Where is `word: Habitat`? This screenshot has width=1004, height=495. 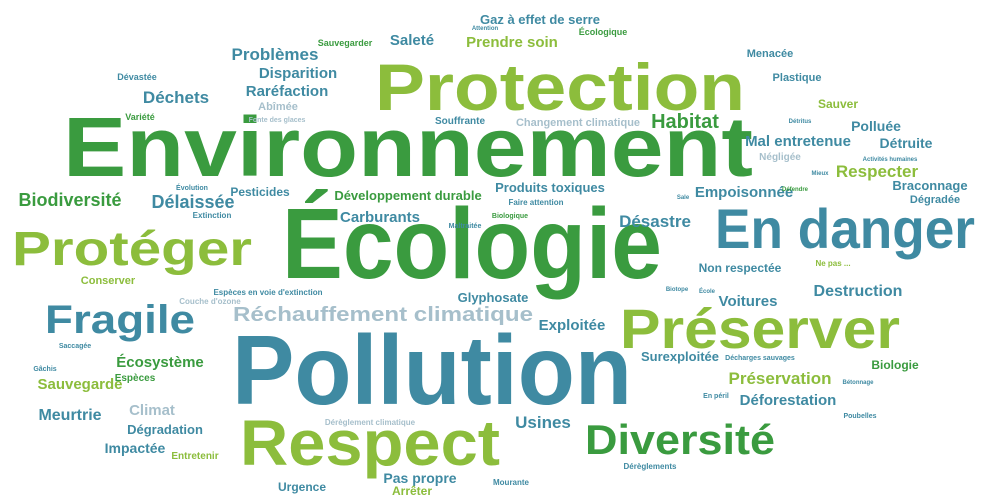
word: Habitat is located at coordinates (685, 122).